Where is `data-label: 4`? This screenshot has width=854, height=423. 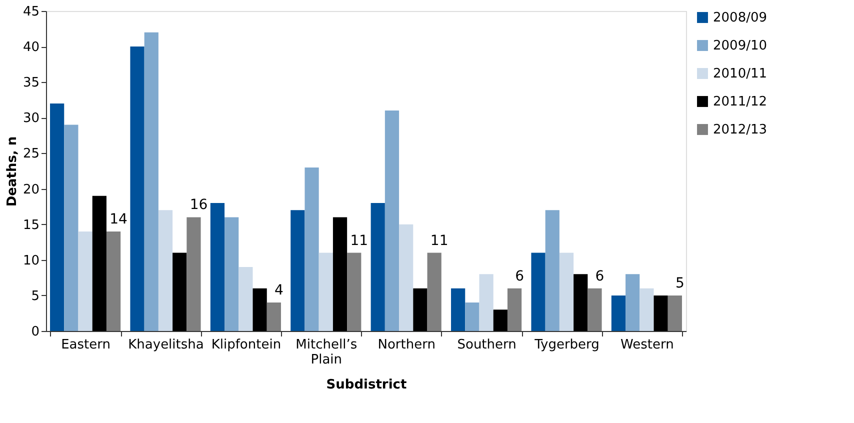 data-label: 4 is located at coordinates (279, 290).